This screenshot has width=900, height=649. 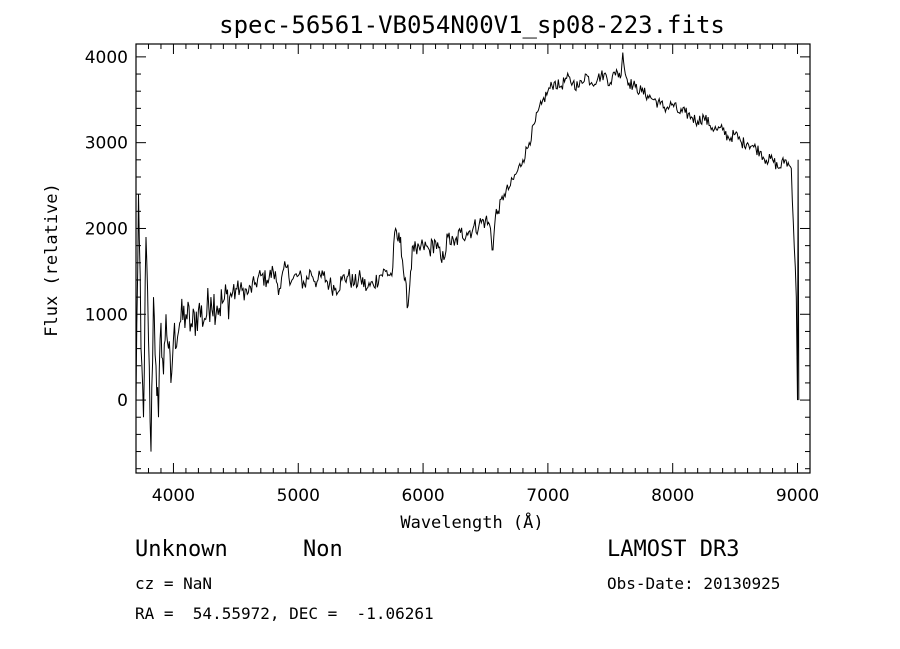 I want to click on y-tick-label-3000: 3000, so click(x=106, y=144).